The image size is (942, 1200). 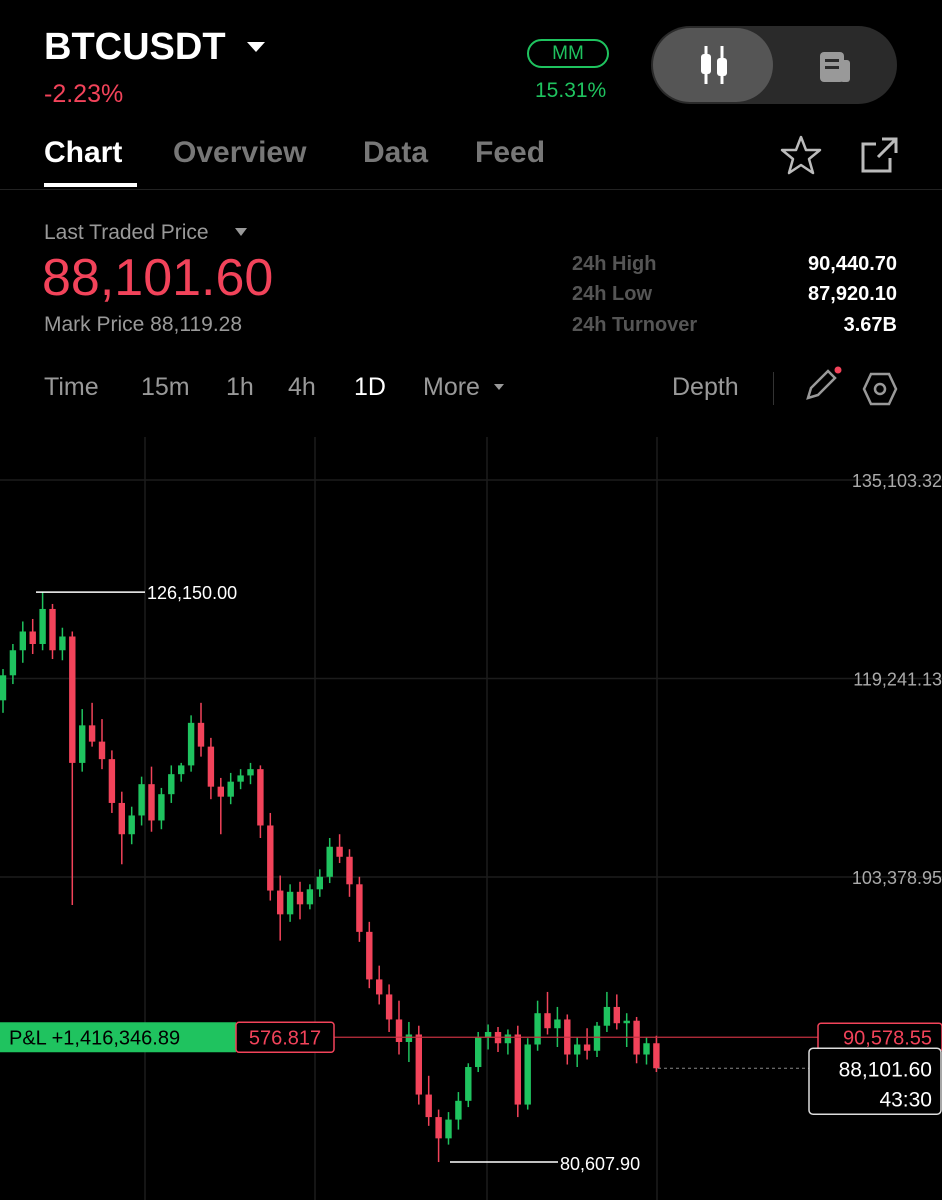 I want to click on qty-label: 576.817, so click(x=285, y=1038).